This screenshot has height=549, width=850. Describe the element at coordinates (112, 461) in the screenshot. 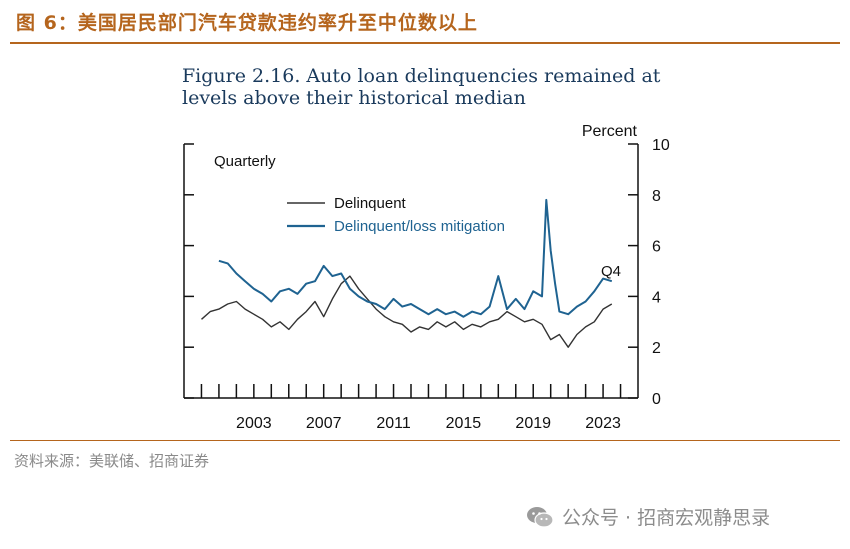

I see `source-note: 资料来源：美联储、招商证券` at that location.